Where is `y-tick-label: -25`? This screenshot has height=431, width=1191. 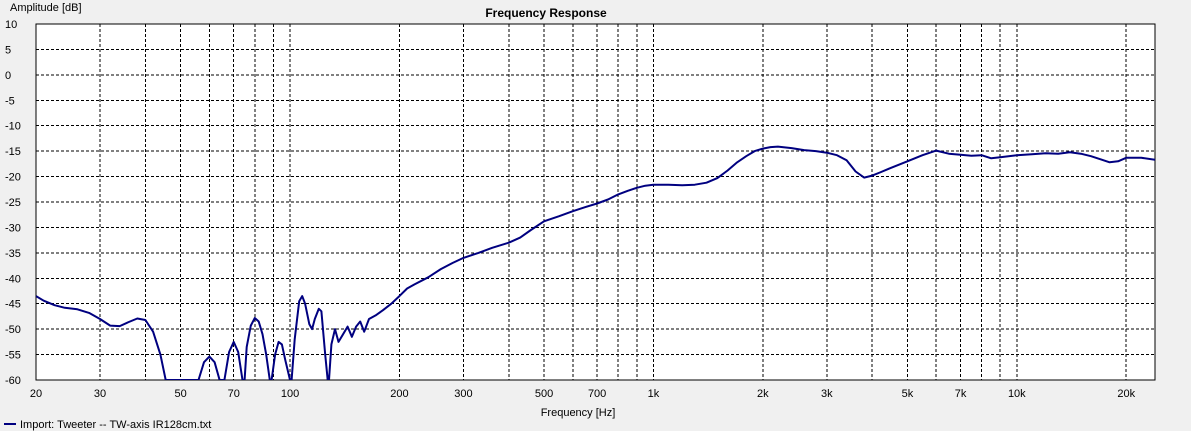 y-tick-label: -25 is located at coordinates (13, 203).